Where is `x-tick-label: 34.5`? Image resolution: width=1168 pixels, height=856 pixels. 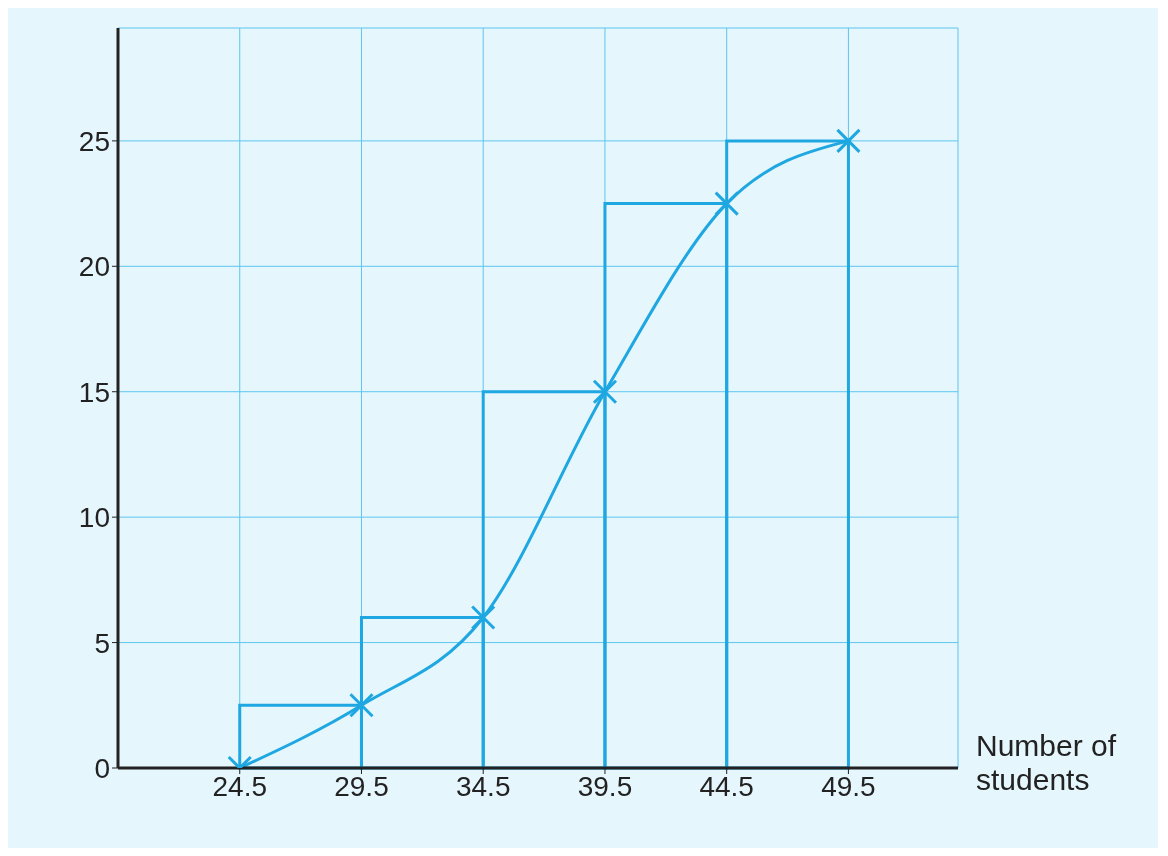 x-tick-label: 34.5 is located at coordinates (483, 786).